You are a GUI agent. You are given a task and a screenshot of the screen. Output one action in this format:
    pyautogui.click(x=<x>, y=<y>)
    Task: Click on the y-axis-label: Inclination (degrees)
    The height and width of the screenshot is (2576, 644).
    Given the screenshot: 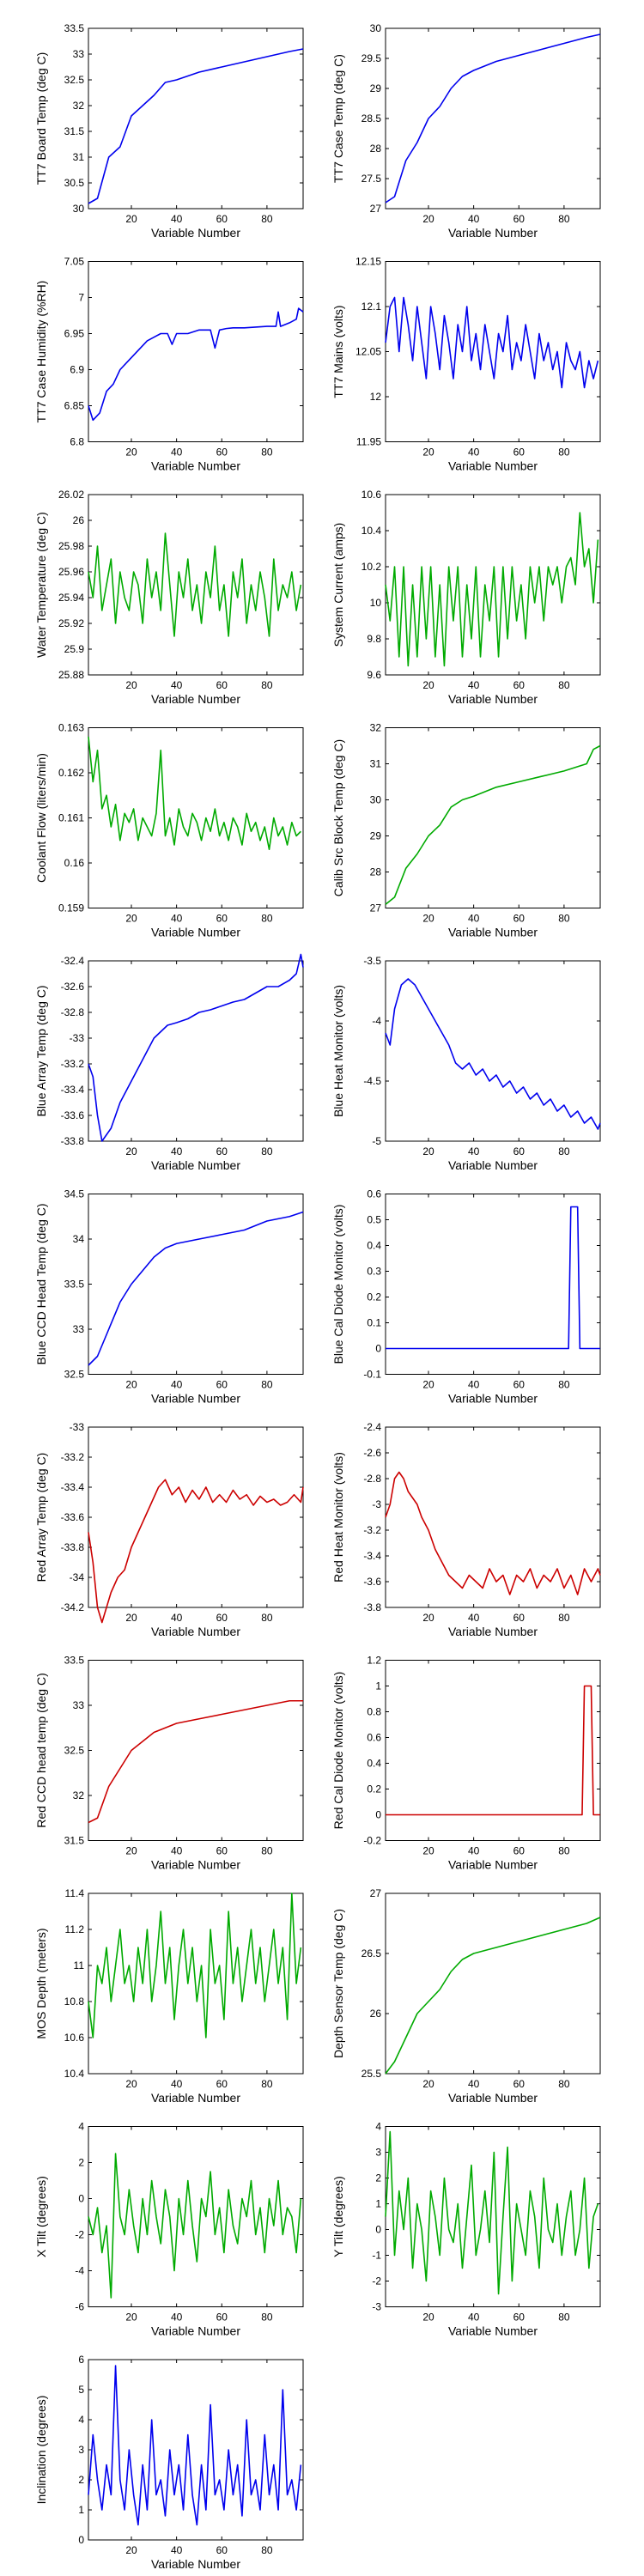 What is the action you would take?
    pyautogui.click(x=41, y=2450)
    